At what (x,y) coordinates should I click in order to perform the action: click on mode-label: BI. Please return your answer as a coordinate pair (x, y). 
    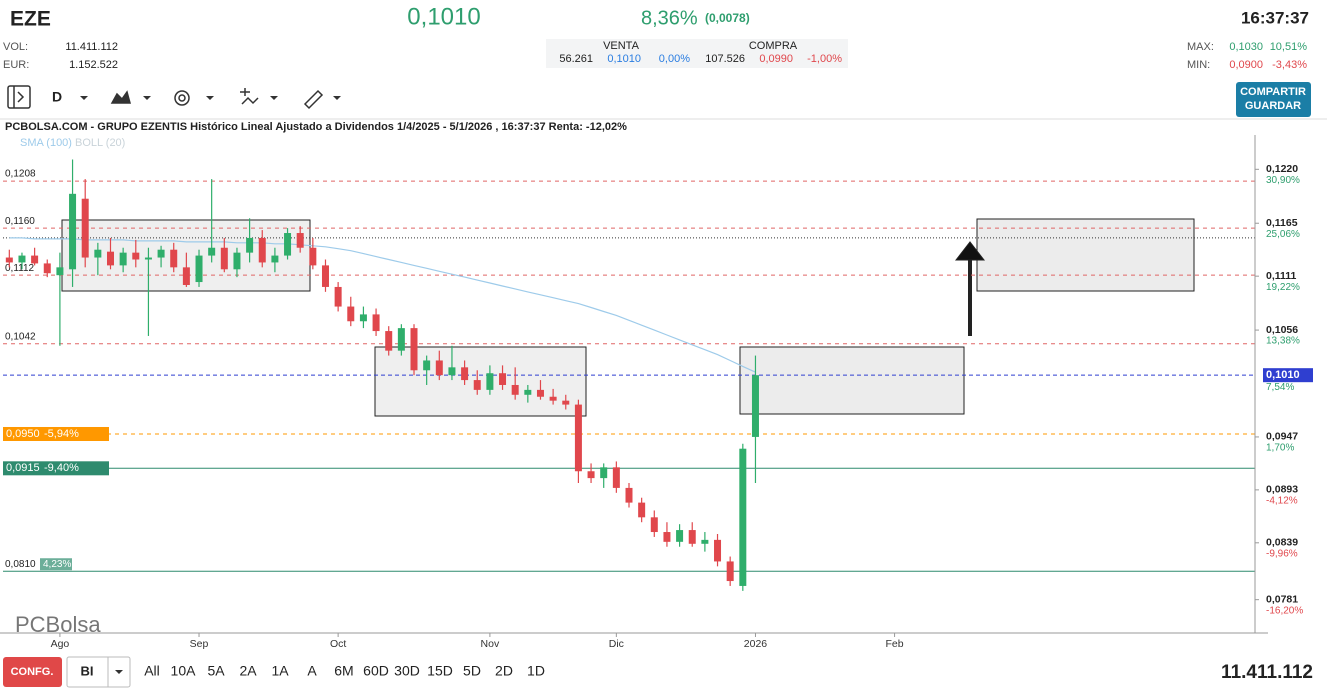
    Looking at the image, I should click on (87, 670).